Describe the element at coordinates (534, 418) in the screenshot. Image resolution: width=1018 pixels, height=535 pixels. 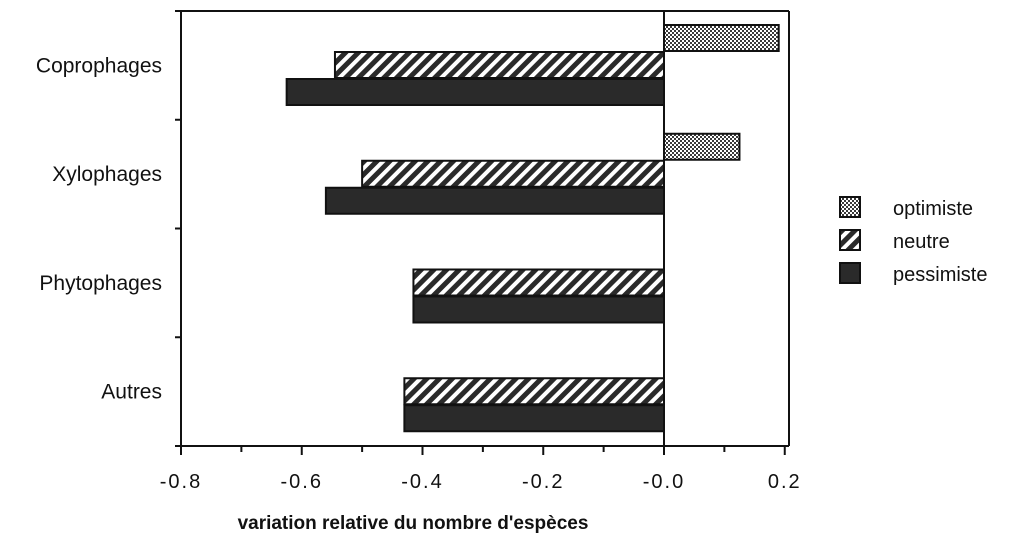
I see `bar-pessimiste-autres` at that location.